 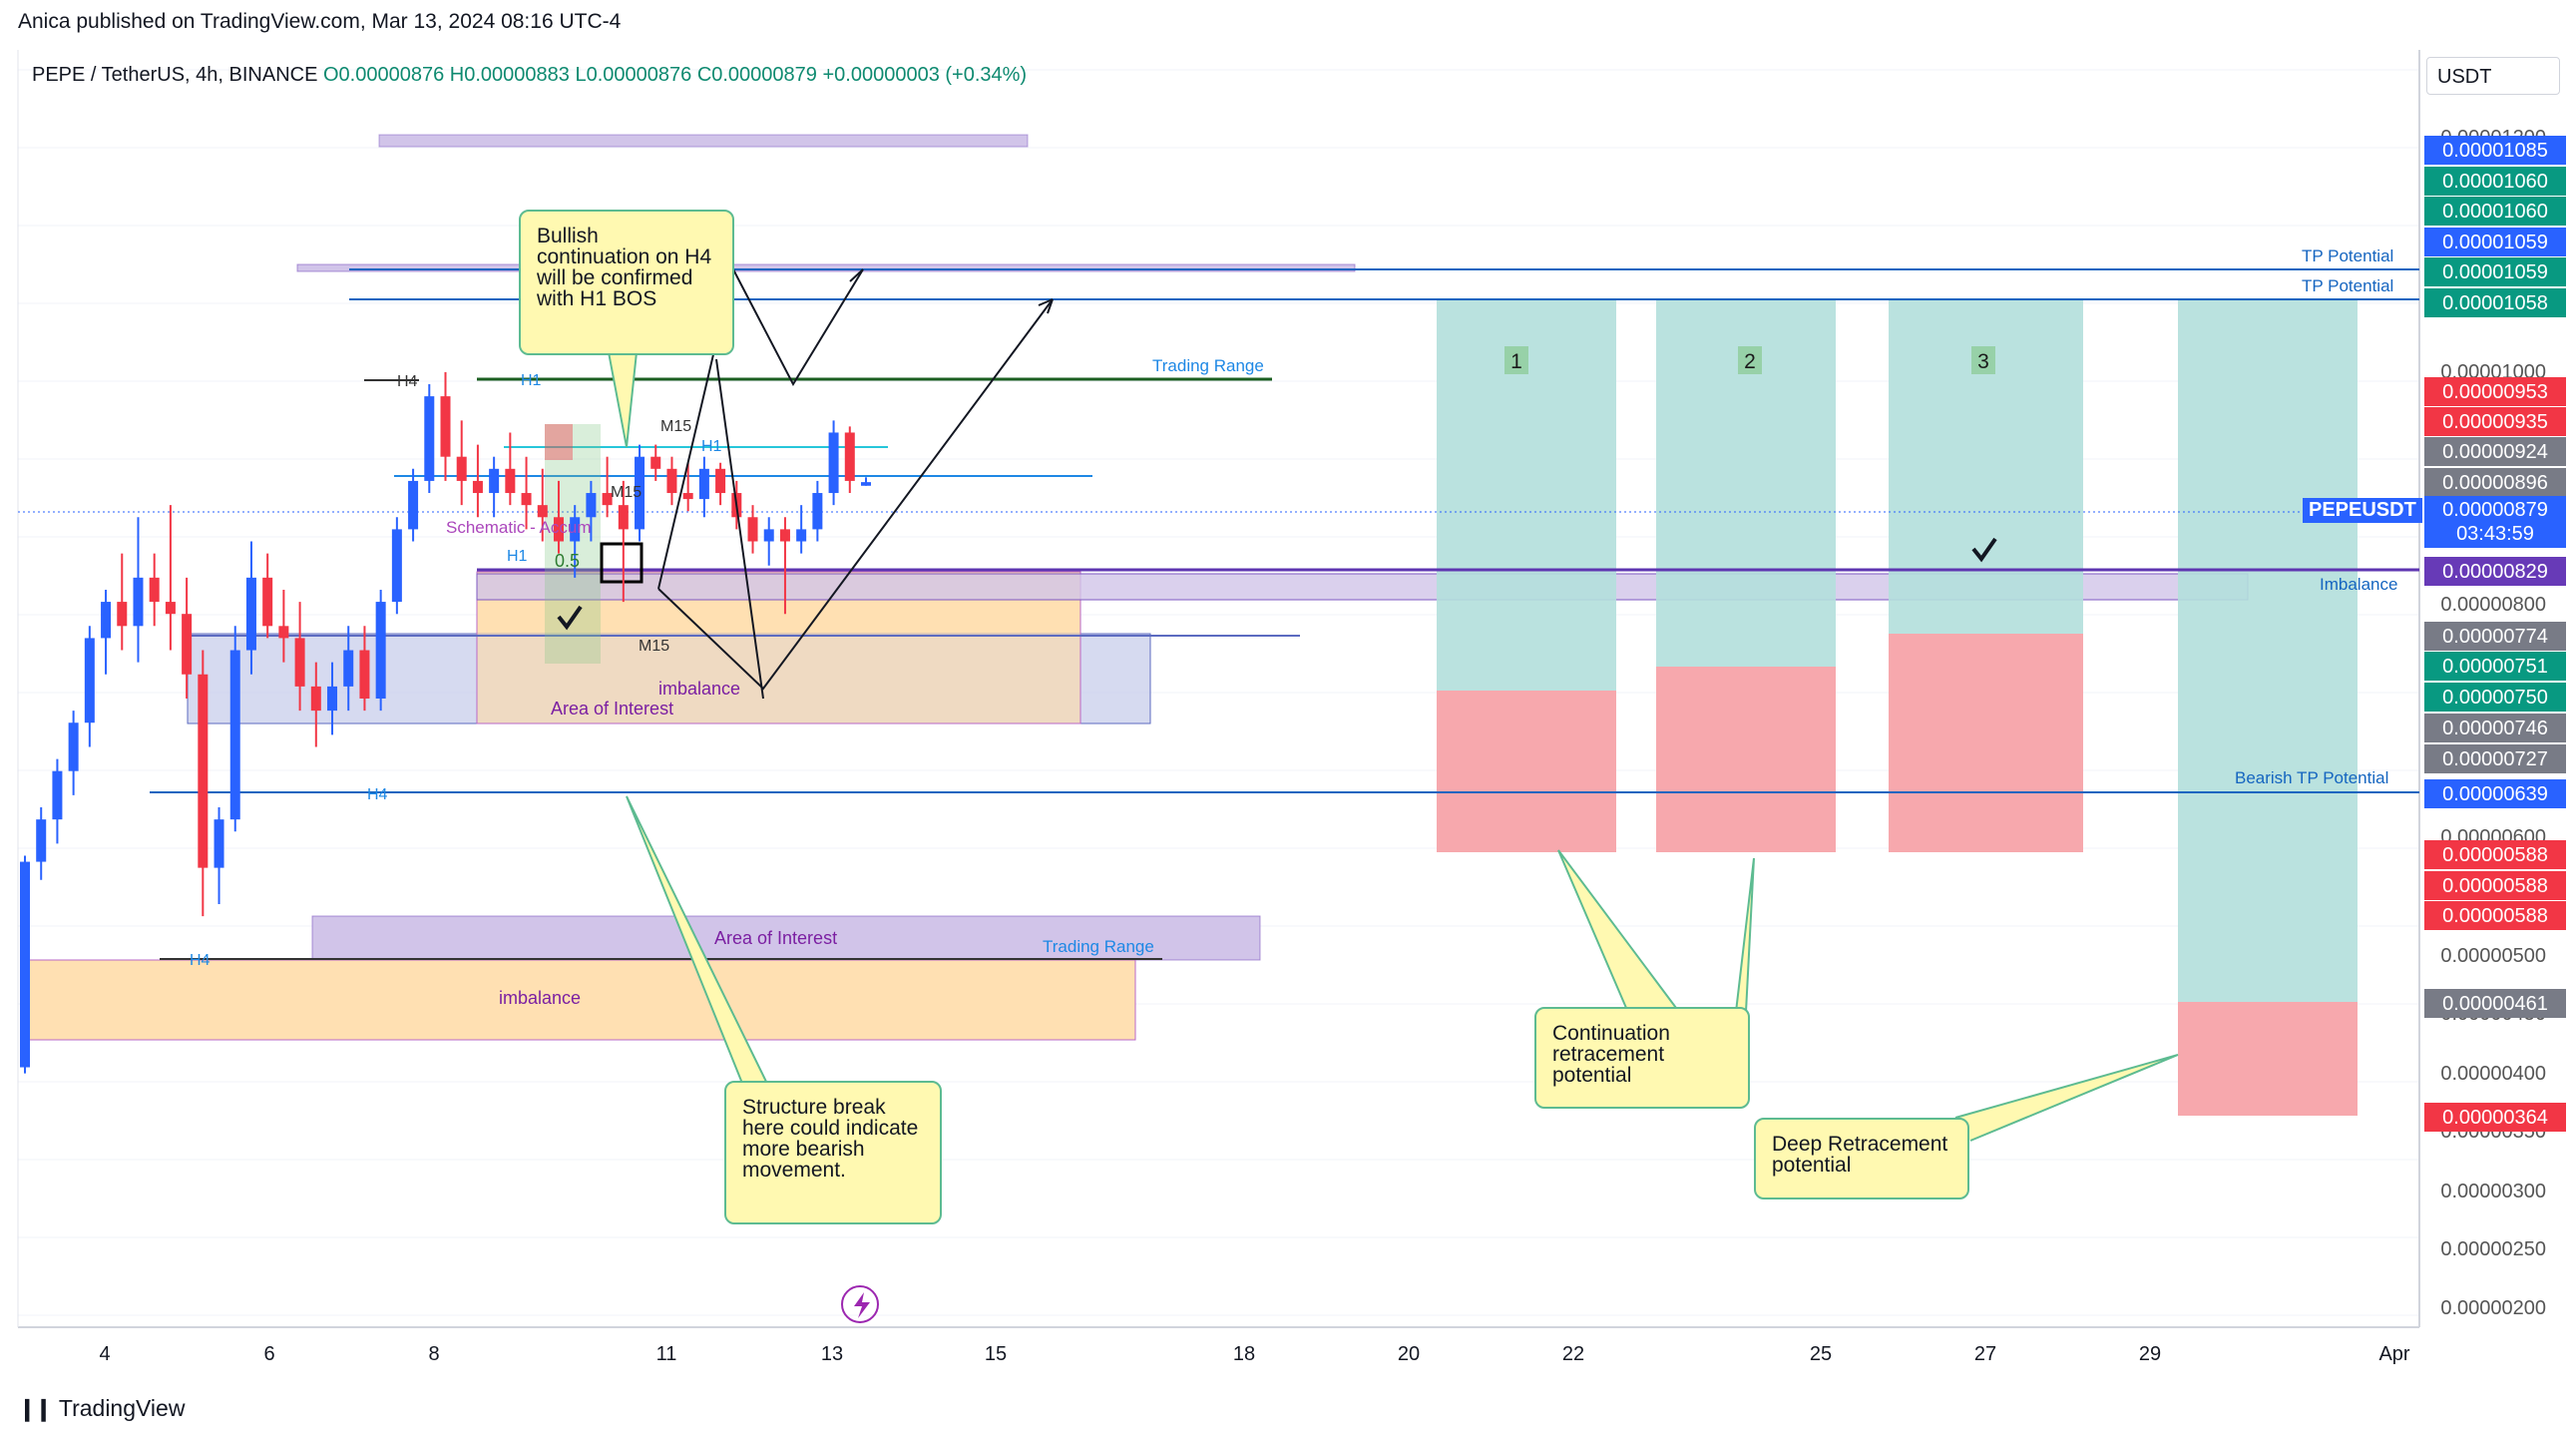 I want to click on y-tick-label: 0.00000200, so click(x=2493, y=1308).